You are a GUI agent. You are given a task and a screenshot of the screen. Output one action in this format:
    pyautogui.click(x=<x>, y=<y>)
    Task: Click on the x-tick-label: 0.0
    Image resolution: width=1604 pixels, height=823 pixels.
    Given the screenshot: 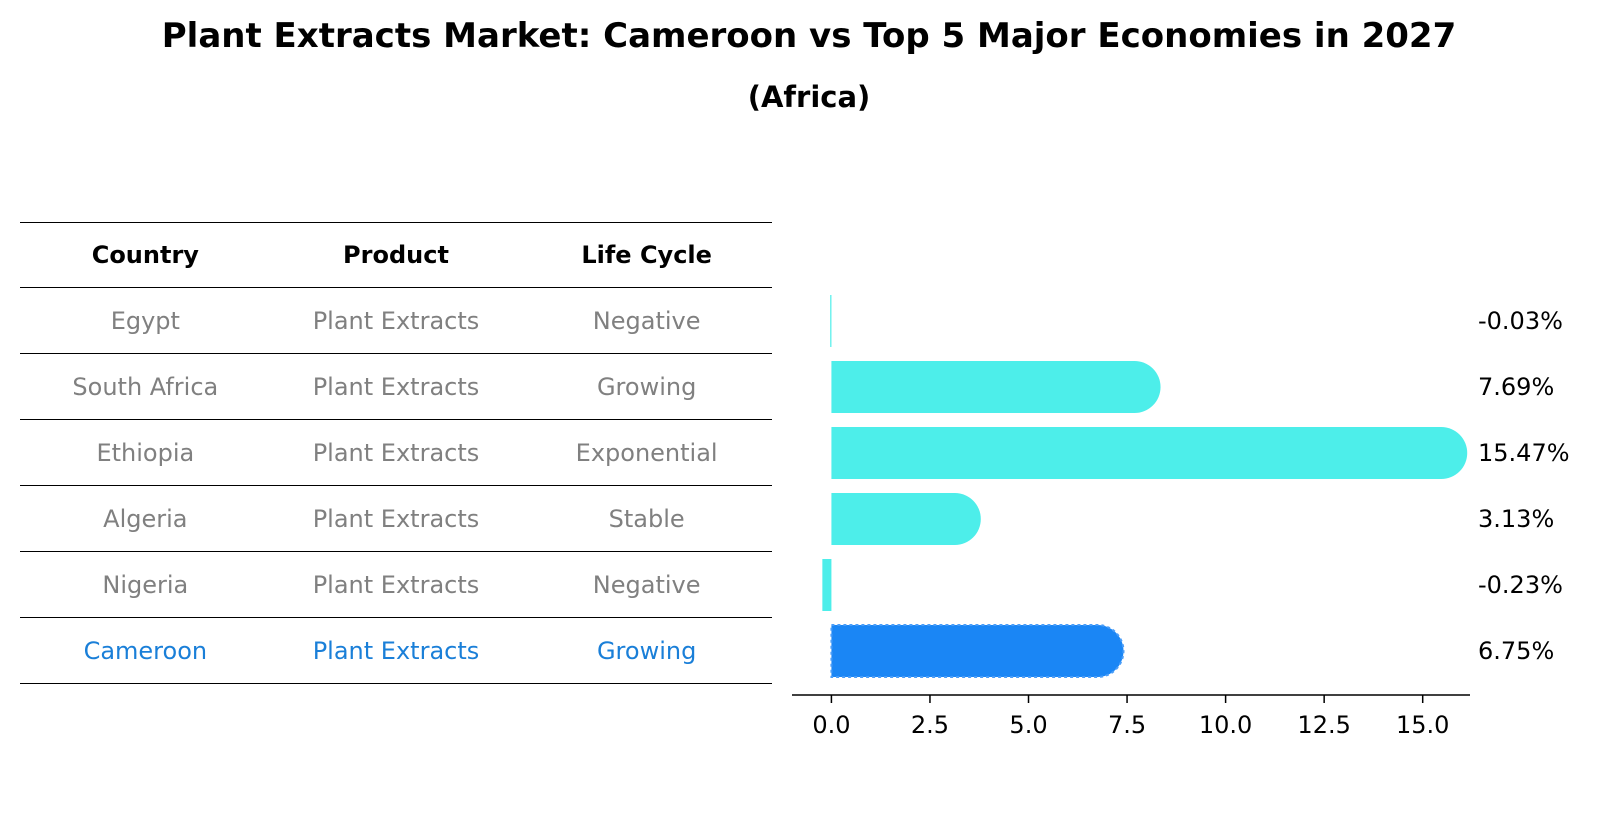 What is the action you would take?
    pyautogui.click(x=831, y=725)
    